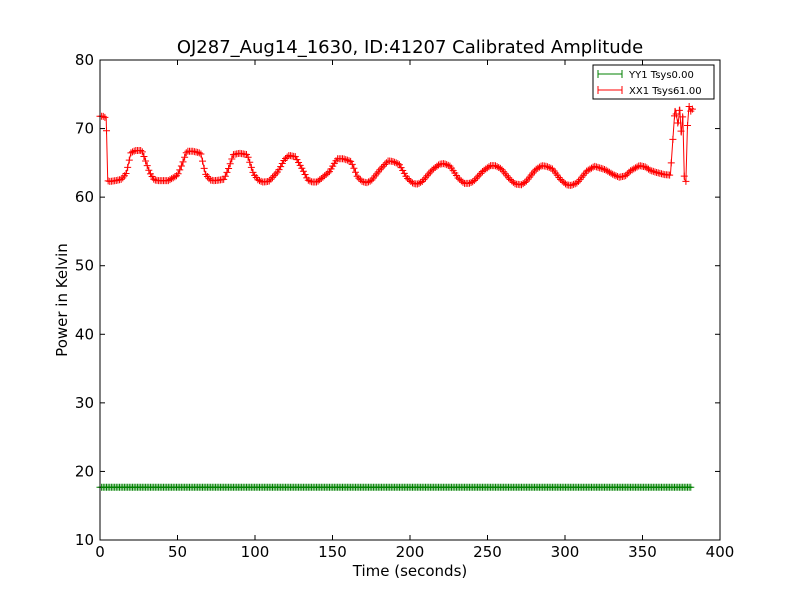 The height and width of the screenshot is (600, 800). Describe the element at coordinates (395, 487) in the screenshot. I see `series-yy1` at that location.